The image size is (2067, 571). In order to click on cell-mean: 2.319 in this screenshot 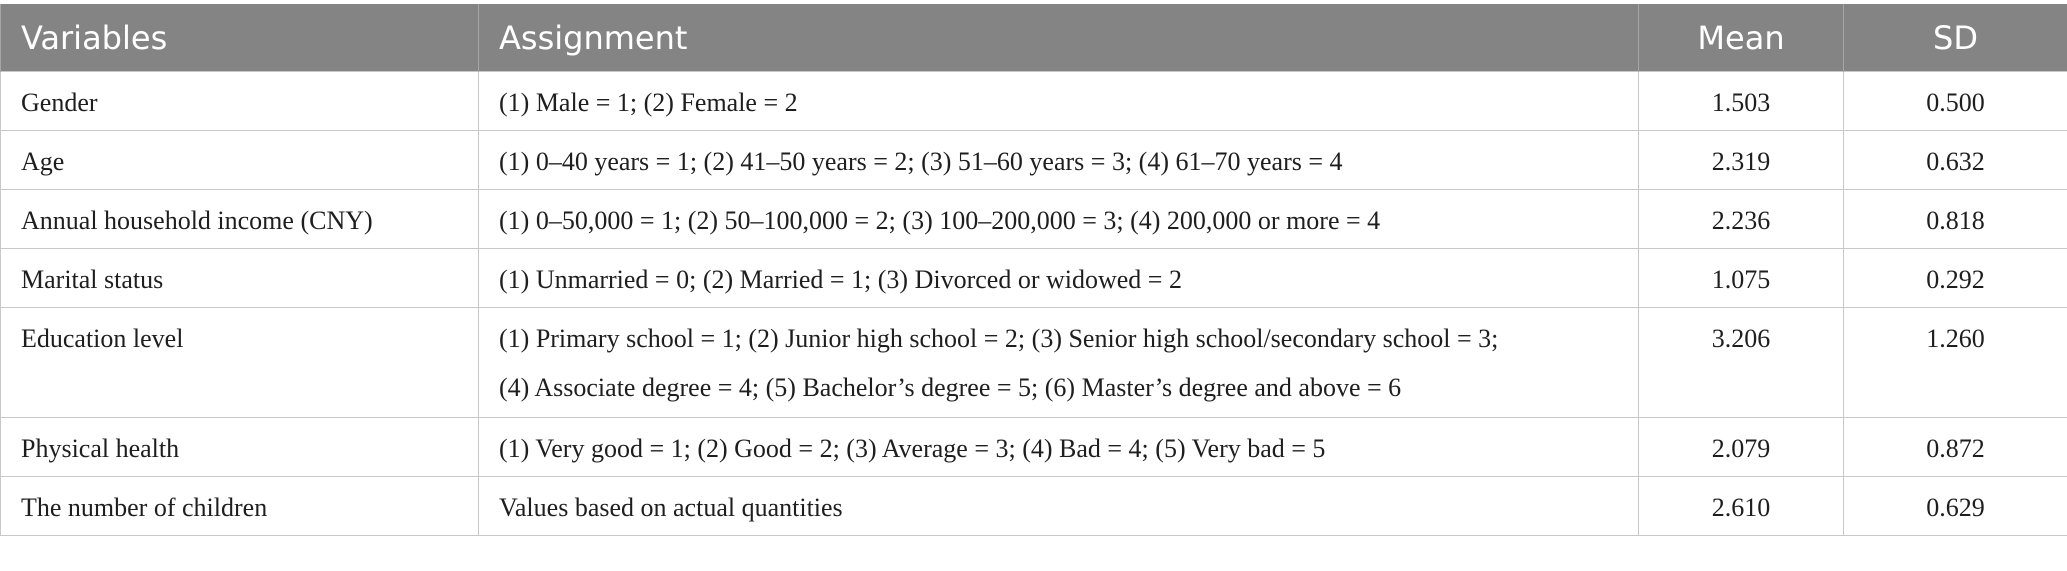, I will do `click(1741, 160)`.